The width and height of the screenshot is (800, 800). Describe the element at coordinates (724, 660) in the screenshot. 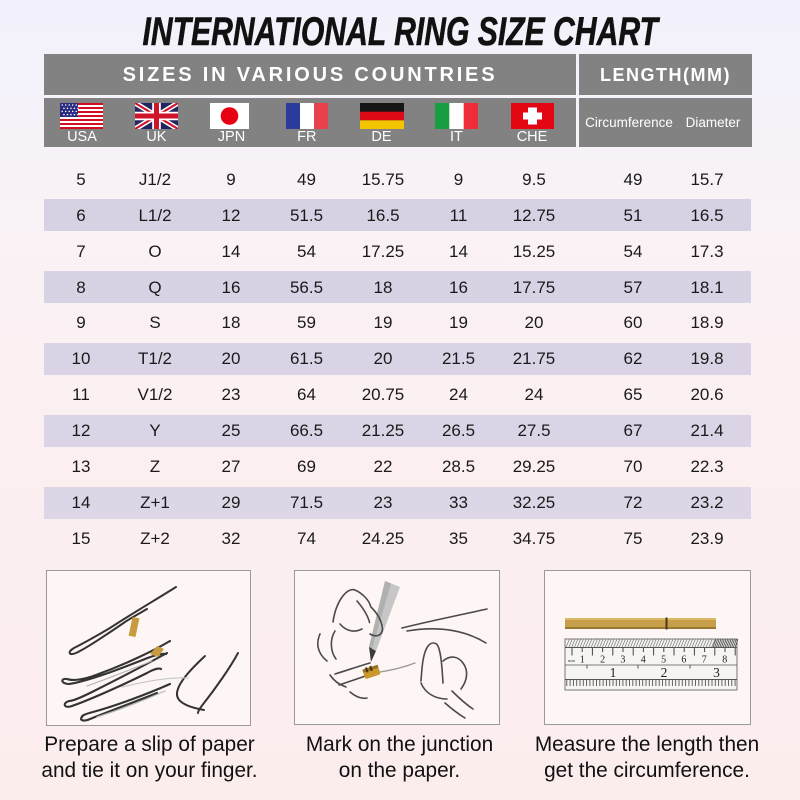

I see `svg-text: 8` at that location.